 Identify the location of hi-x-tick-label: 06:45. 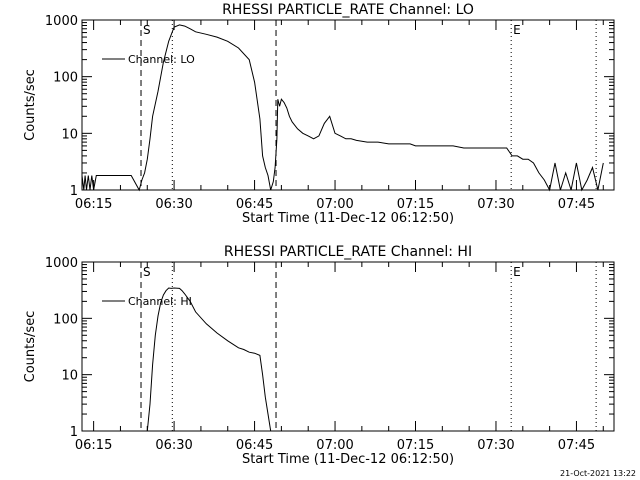
(254, 445).